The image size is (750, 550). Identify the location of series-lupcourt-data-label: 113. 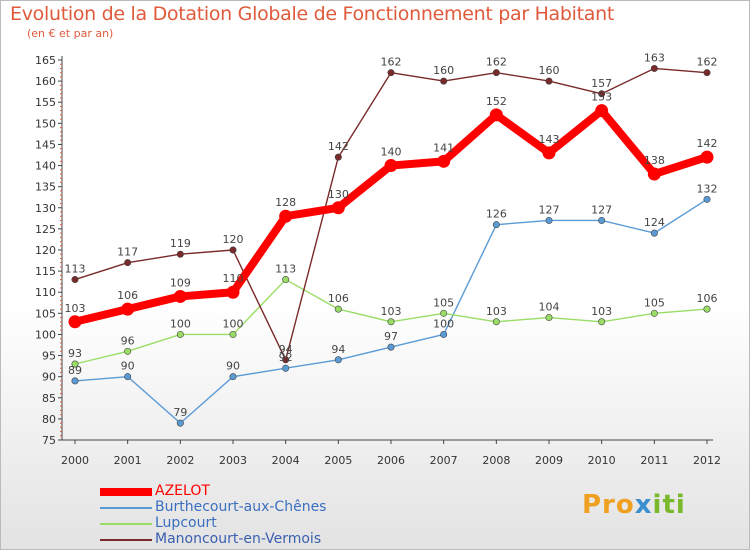
(285, 269).